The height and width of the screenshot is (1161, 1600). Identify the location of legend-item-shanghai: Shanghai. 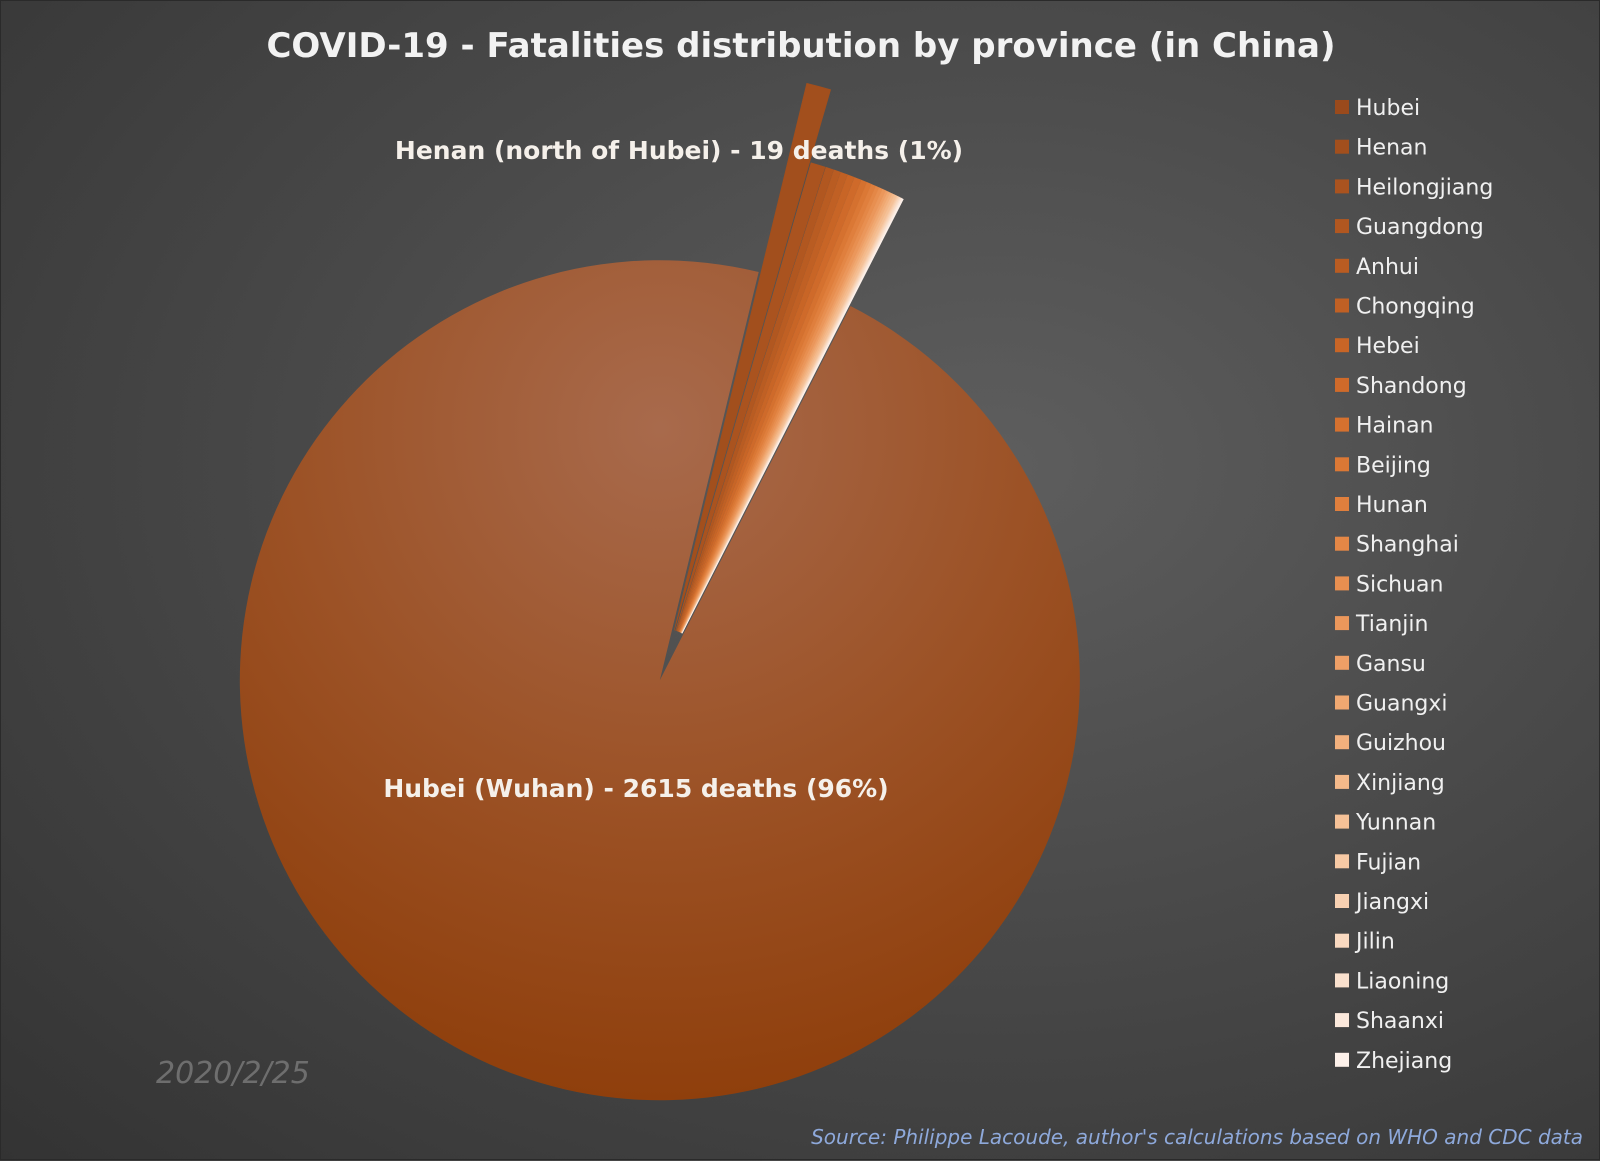
(1397, 545).